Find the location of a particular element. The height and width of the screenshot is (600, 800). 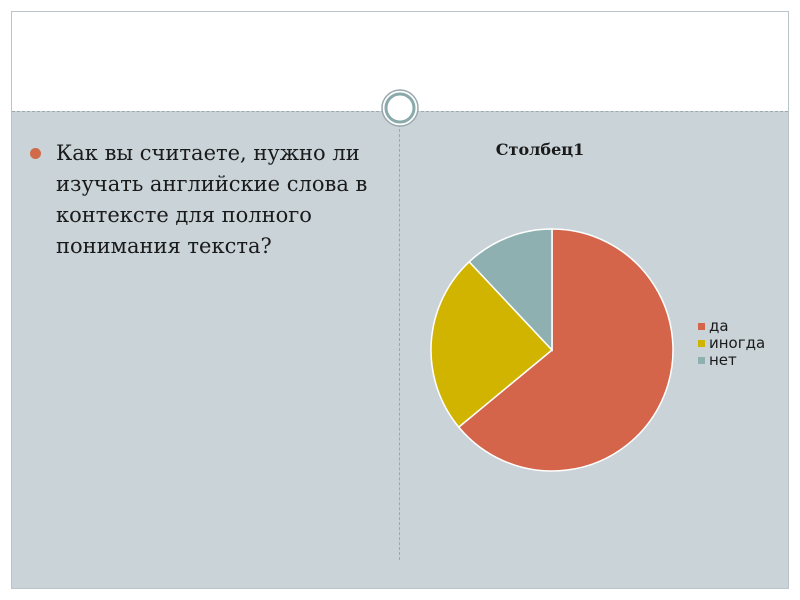

legend-label-3: нет is located at coordinates (723, 360).